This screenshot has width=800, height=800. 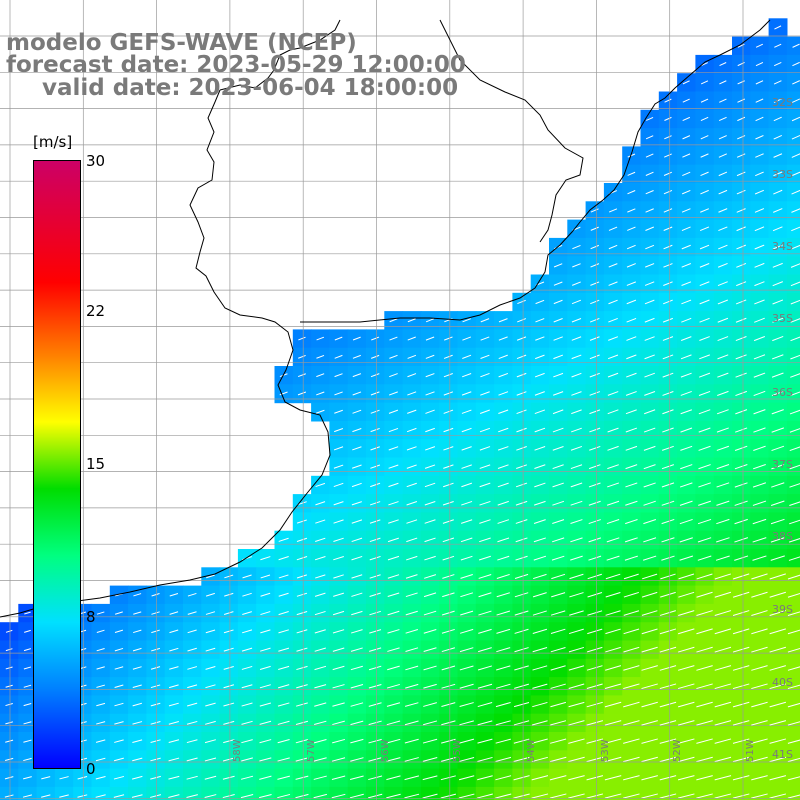 I want to click on colorbar-unit: [m/s], so click(x=53, y=142).